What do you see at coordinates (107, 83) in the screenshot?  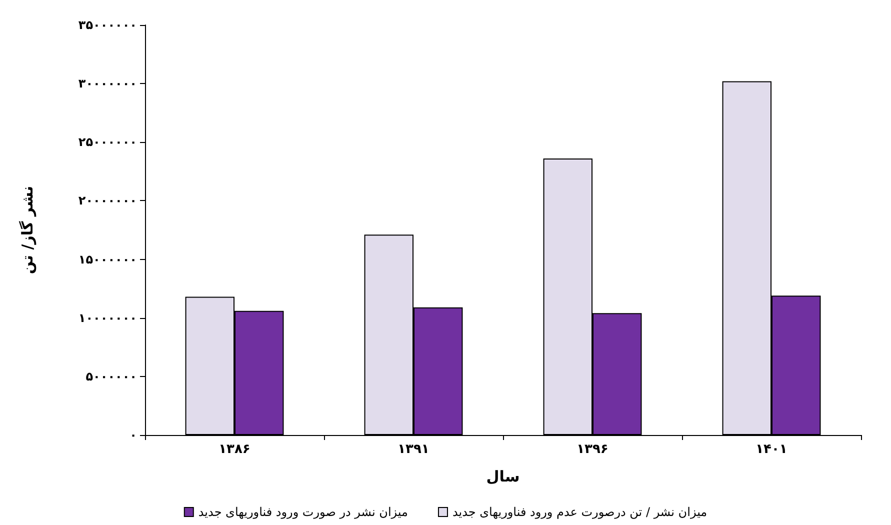 I see `y-tick-label: ۳۰۰۰۰۰۰۰` at bounding box center [107, 83].